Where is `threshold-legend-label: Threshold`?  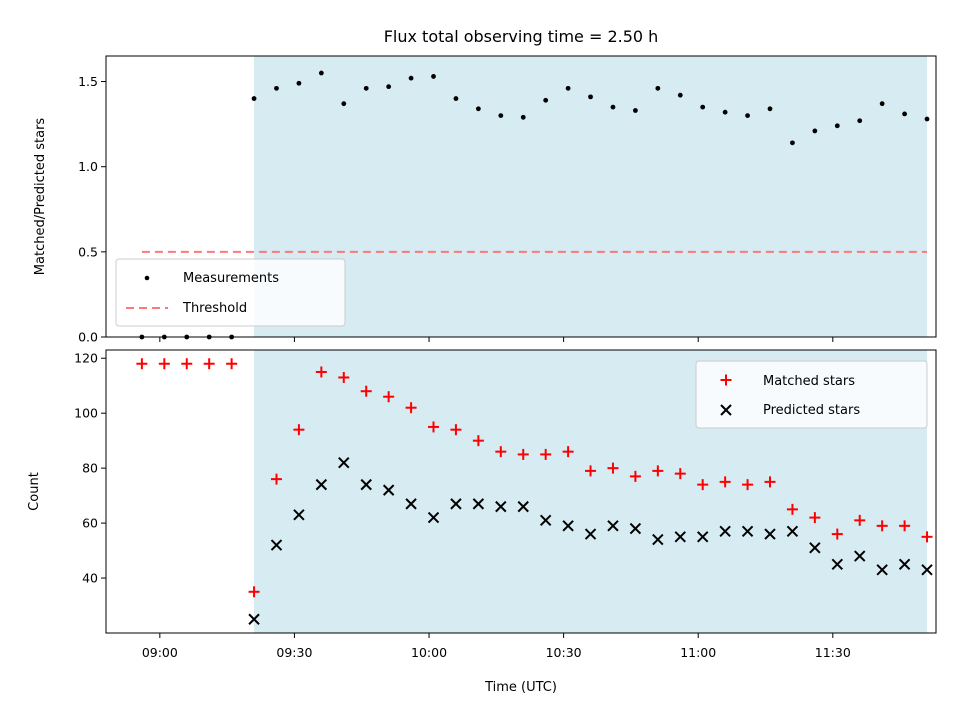
threshold-legend-label: Threshold is located at coordinates (214, 308).